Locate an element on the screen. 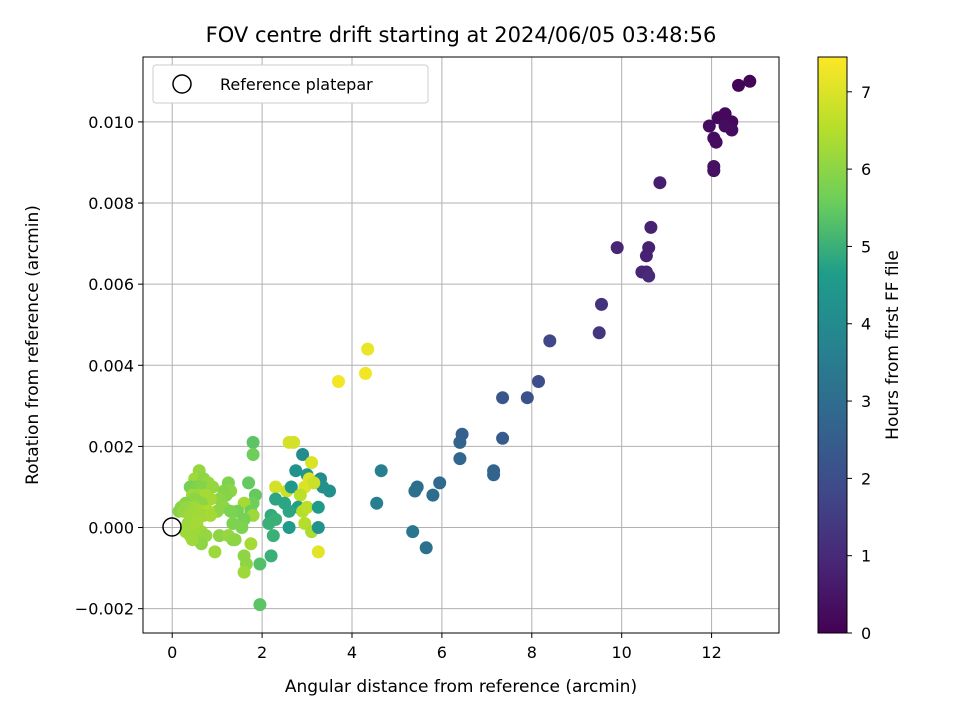 This screenshot has height=720, width=960. y-tick-label: 0.000 is located at coordinates (111, 528).